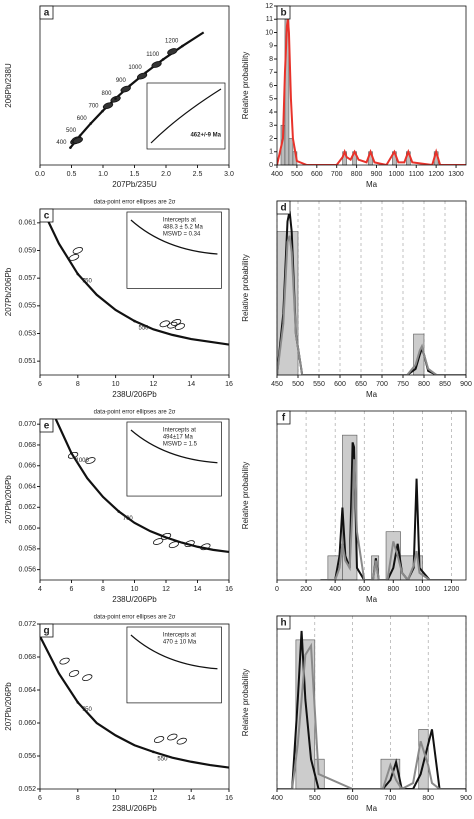  What do you see at coordinates (229, 174) in the screenshot?
I see `x-tick-label: 3.0` at bounding box center [229, 174].